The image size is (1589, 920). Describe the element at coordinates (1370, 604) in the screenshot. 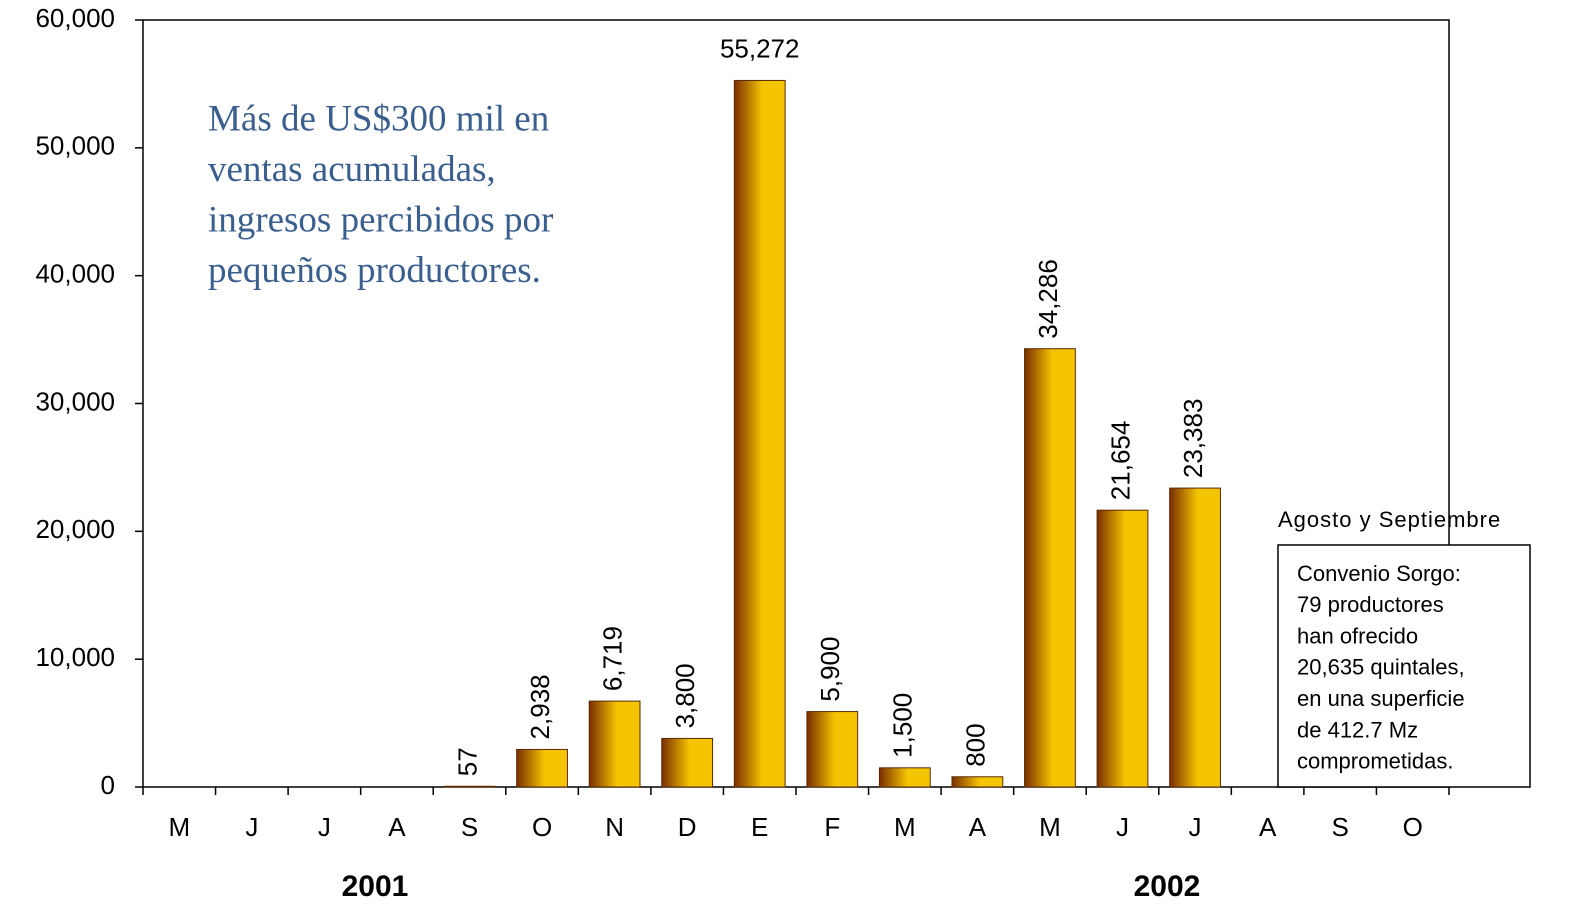

I see `note-line: 79 productores` at that location.